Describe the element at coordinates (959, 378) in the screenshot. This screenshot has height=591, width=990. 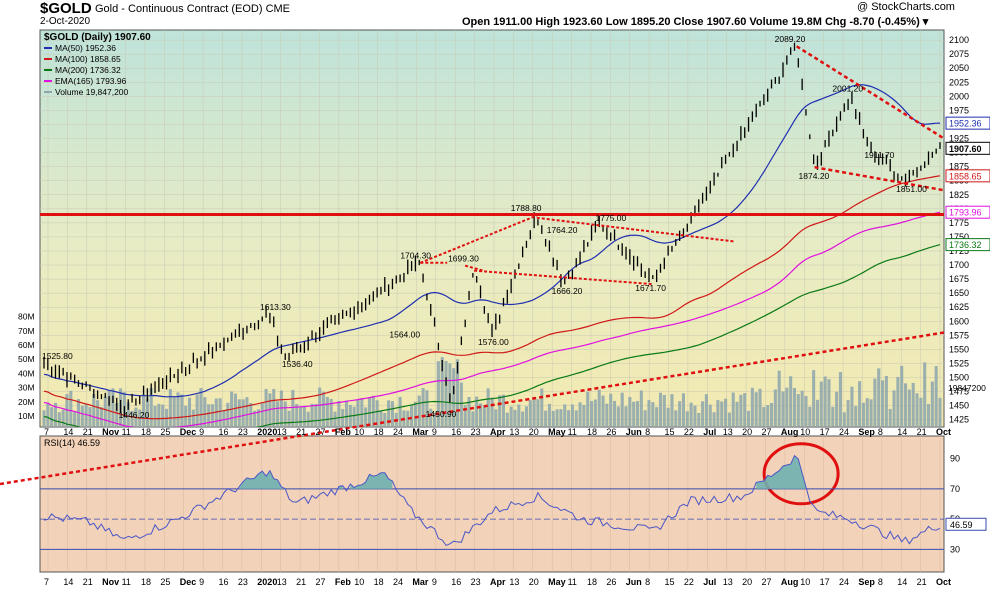
I see `price-tick-label: 1500` at that location.